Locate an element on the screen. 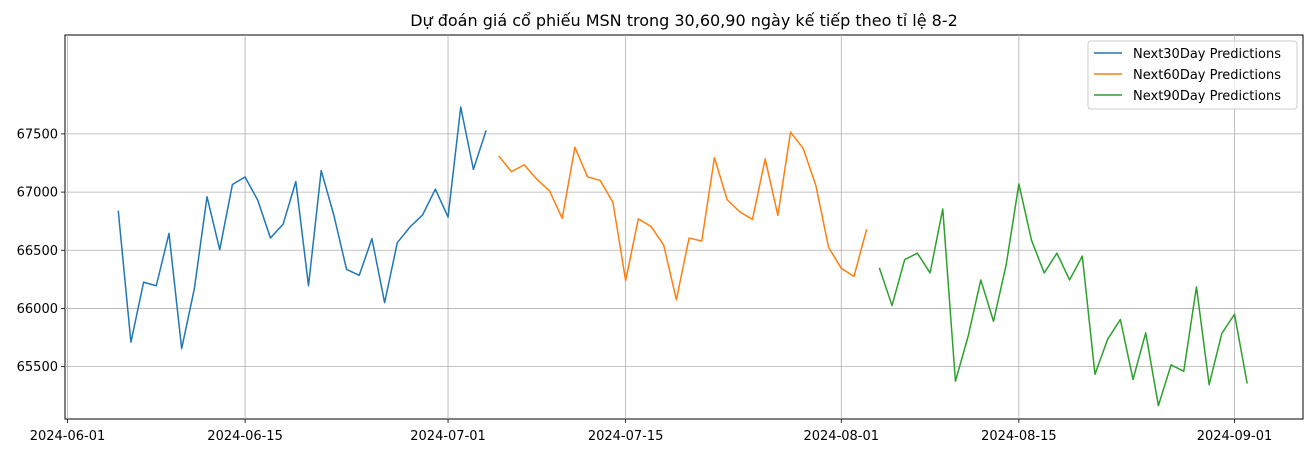 This screenshot has height=455, width=1314. y-tick-label: 67000 is located at coordinates (37, 193).